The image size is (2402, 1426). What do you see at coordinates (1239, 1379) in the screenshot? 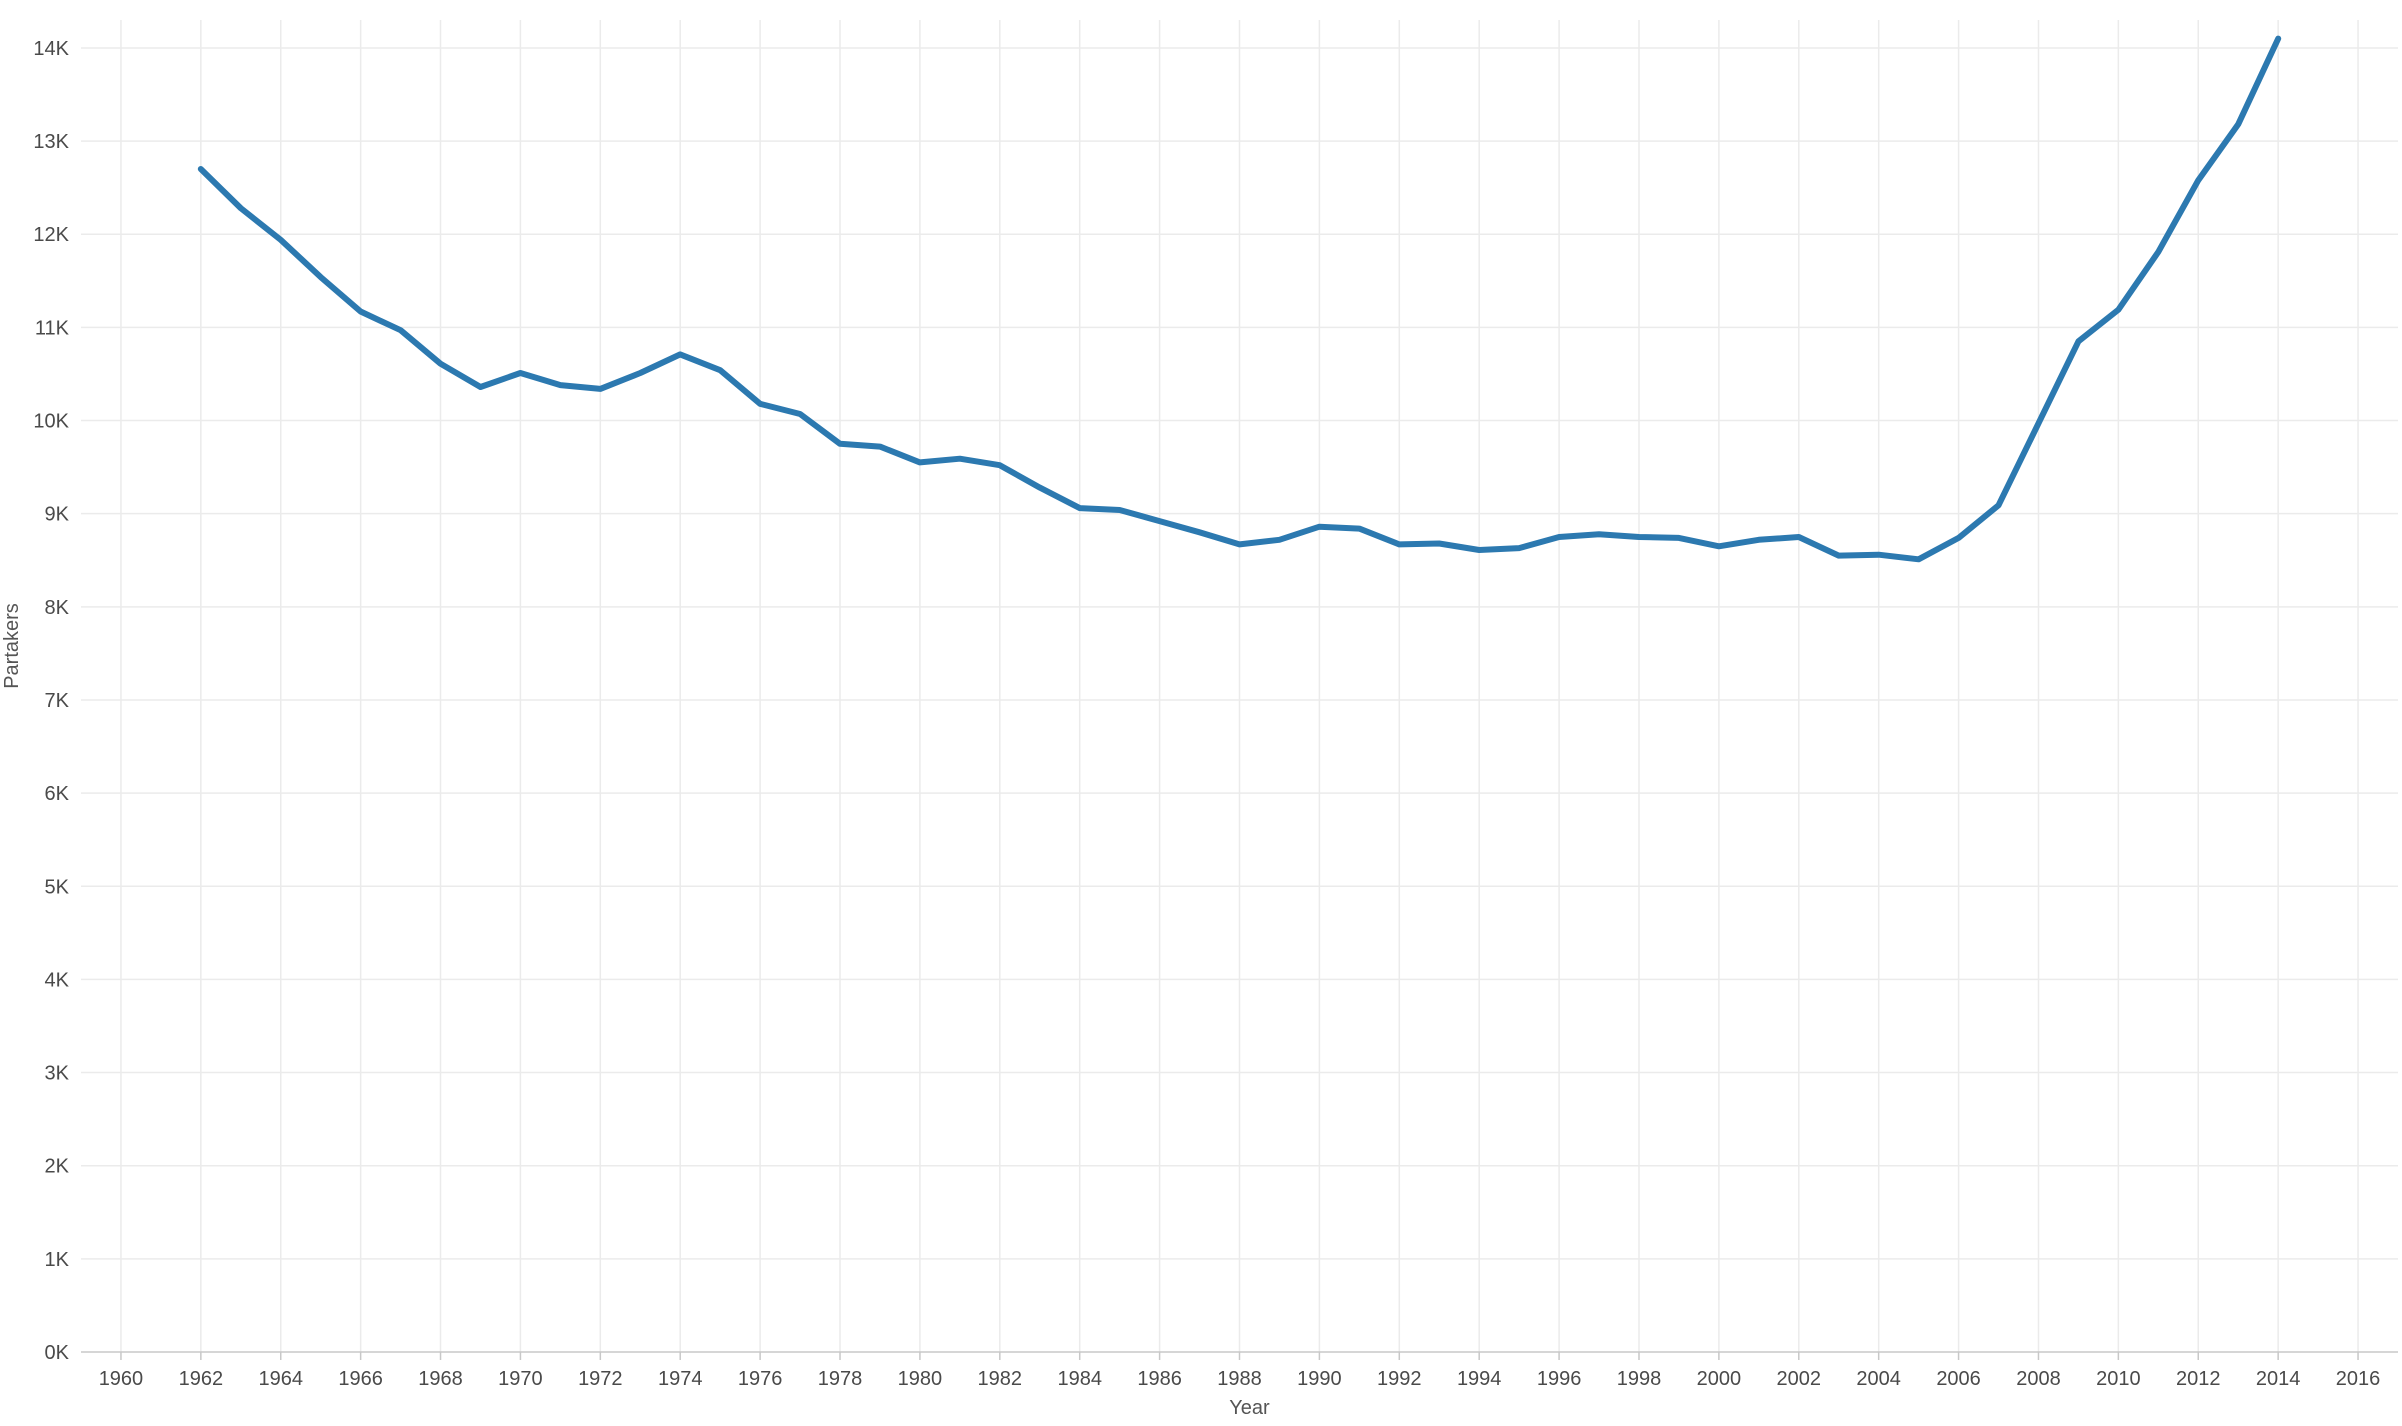
I see `x-tick-label: 1988` at bounding box center [1239, 1379].